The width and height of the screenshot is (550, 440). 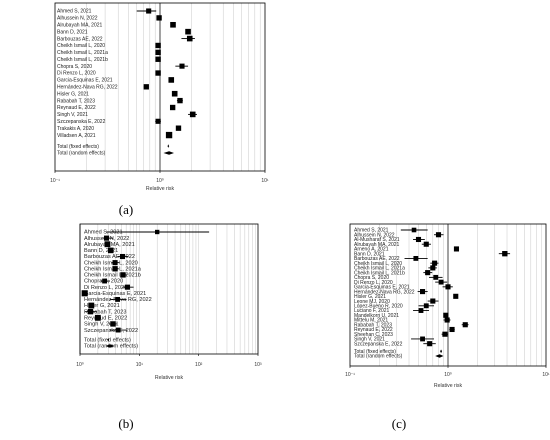 What do you see at coordinates (379, 269) in the screenshot?
I see `study-label: Cheikh Ismail L, 2021a` at bounding box center [379, 269].